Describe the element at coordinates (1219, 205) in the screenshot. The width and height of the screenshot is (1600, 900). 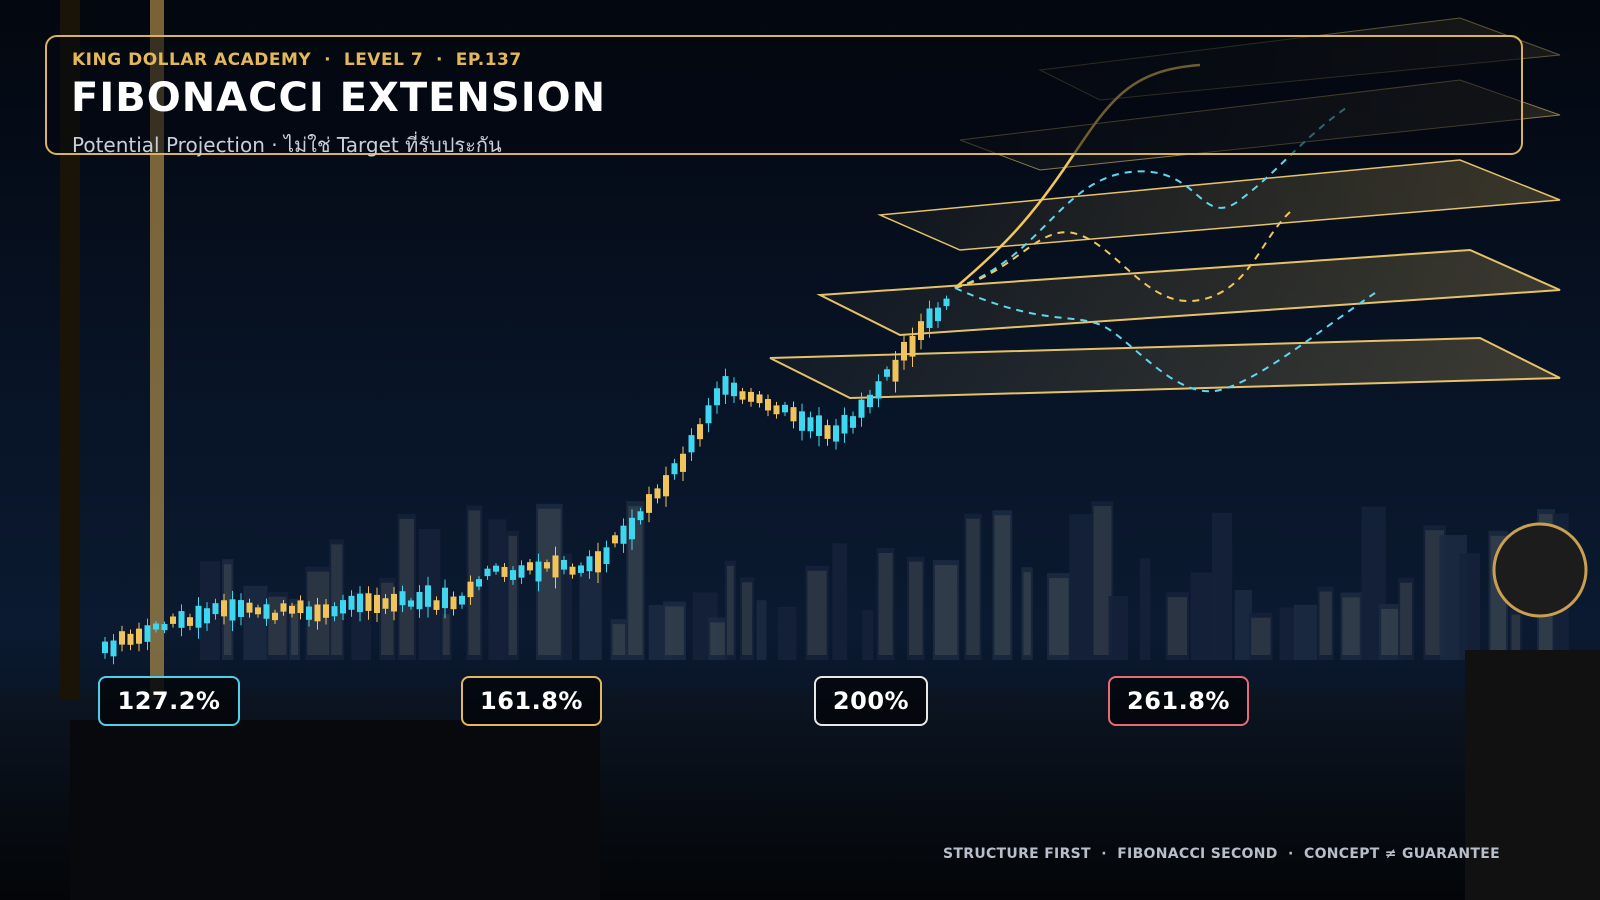
I see `plane` at that location.